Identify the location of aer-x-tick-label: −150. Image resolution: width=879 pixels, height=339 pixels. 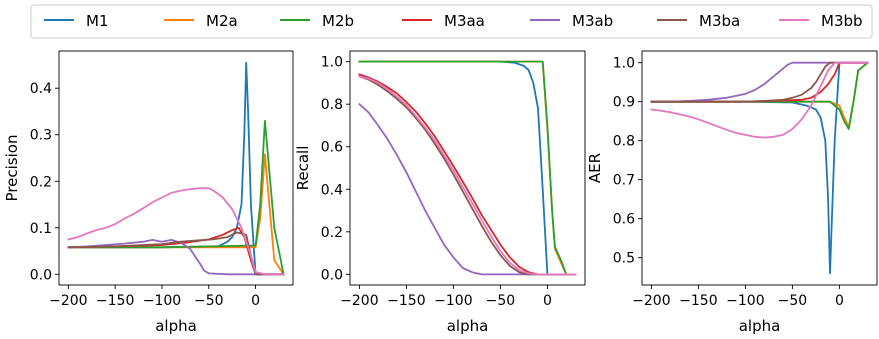
(698, 301).